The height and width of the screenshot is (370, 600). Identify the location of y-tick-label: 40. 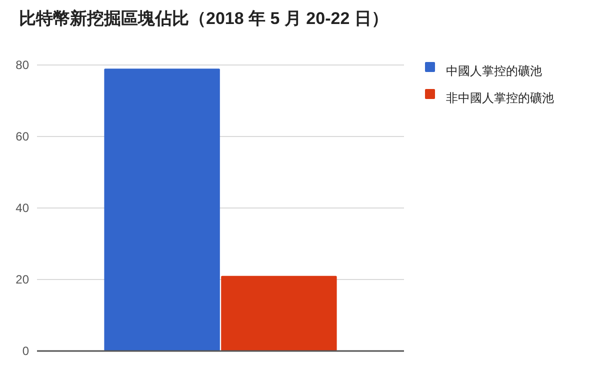
(23, 208).